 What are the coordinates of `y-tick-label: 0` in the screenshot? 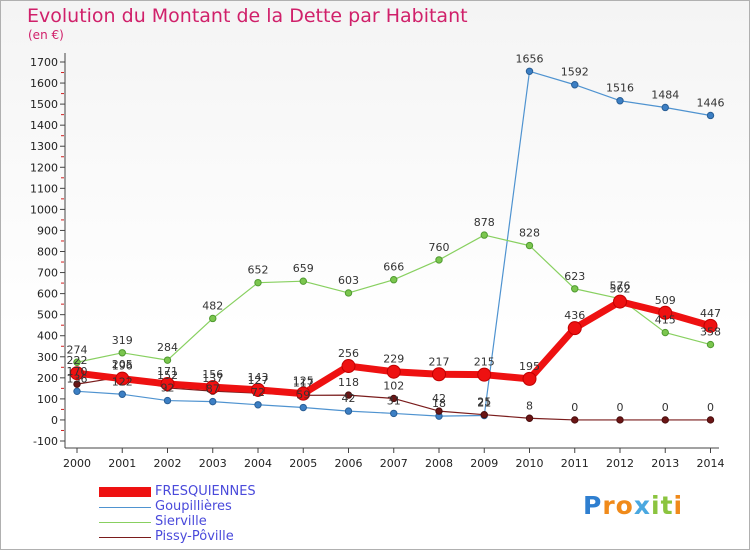 It's located at (54, 420).